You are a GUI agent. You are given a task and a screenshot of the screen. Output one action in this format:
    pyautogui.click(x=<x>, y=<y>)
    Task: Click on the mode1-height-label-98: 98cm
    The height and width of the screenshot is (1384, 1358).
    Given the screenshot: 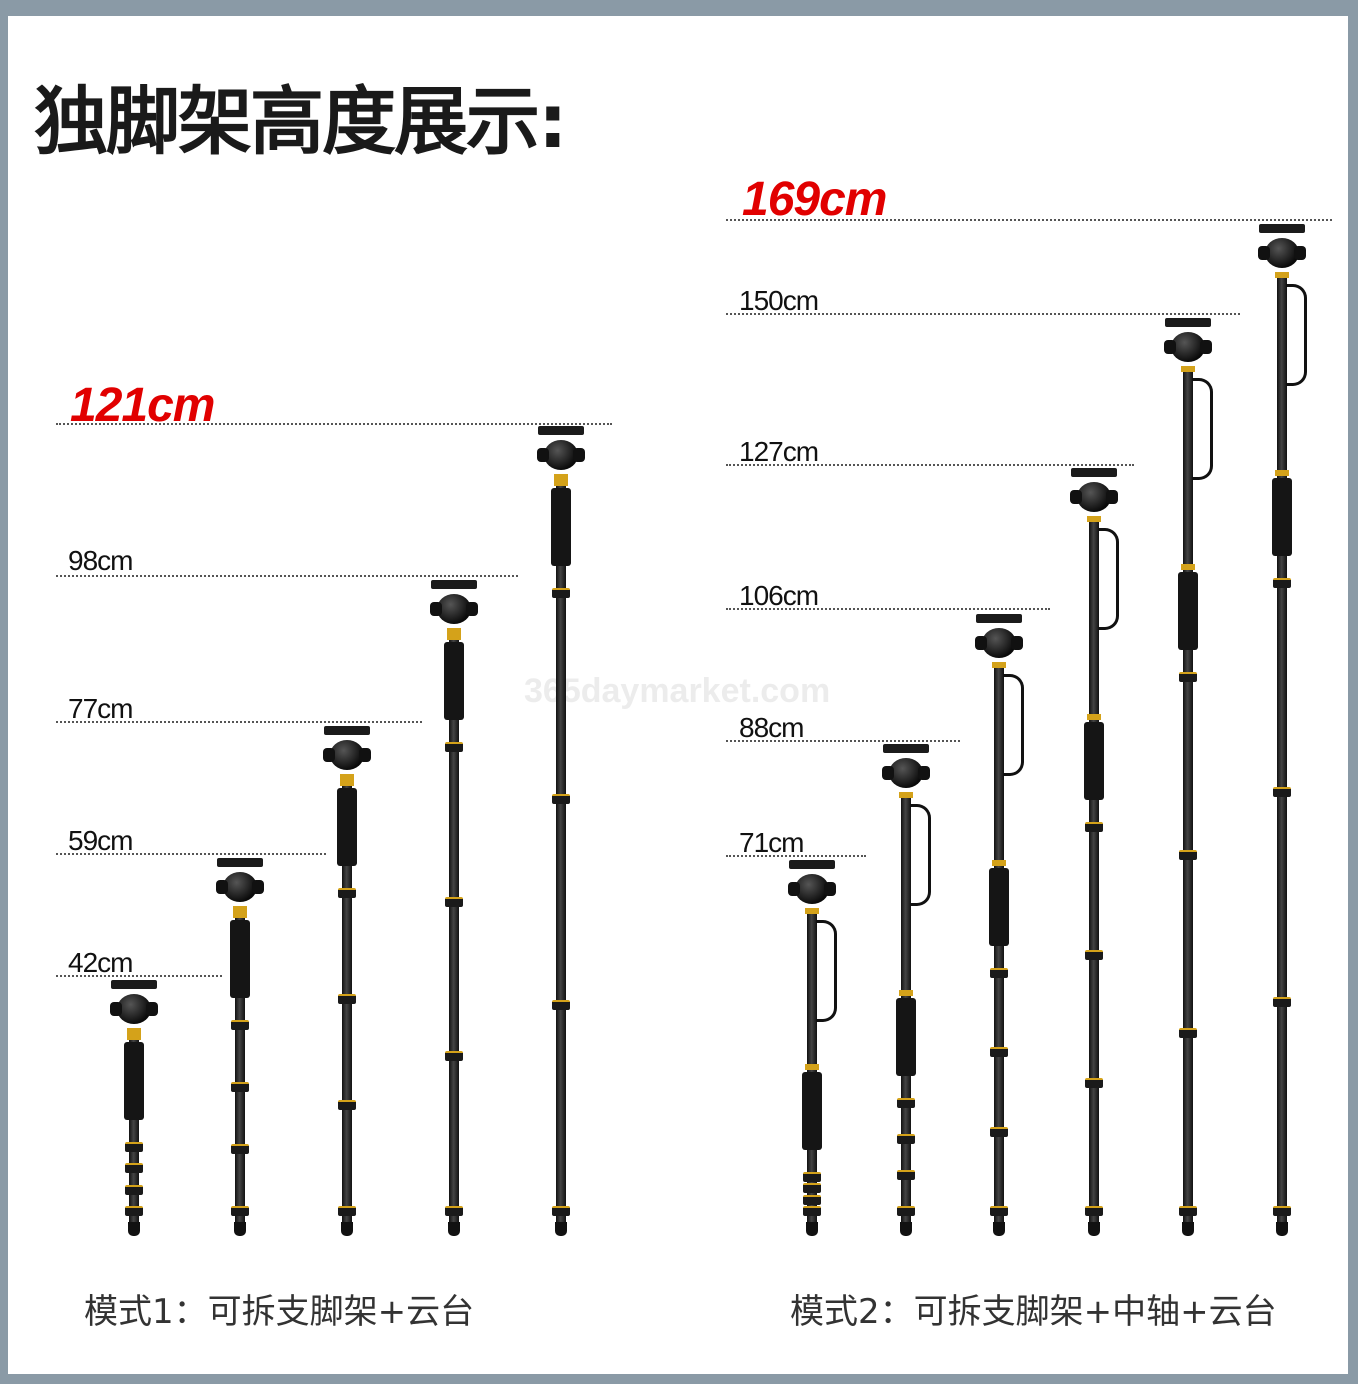 What is the action you would take?
    pyautogui.click(x=100, y=561)
    